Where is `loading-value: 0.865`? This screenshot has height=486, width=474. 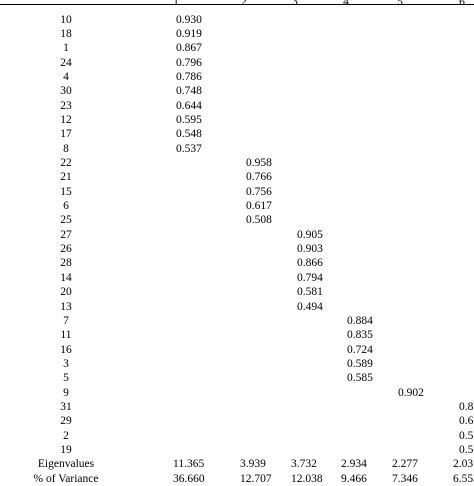
loading-value: 0.865 is located at coordinates (466, 406).